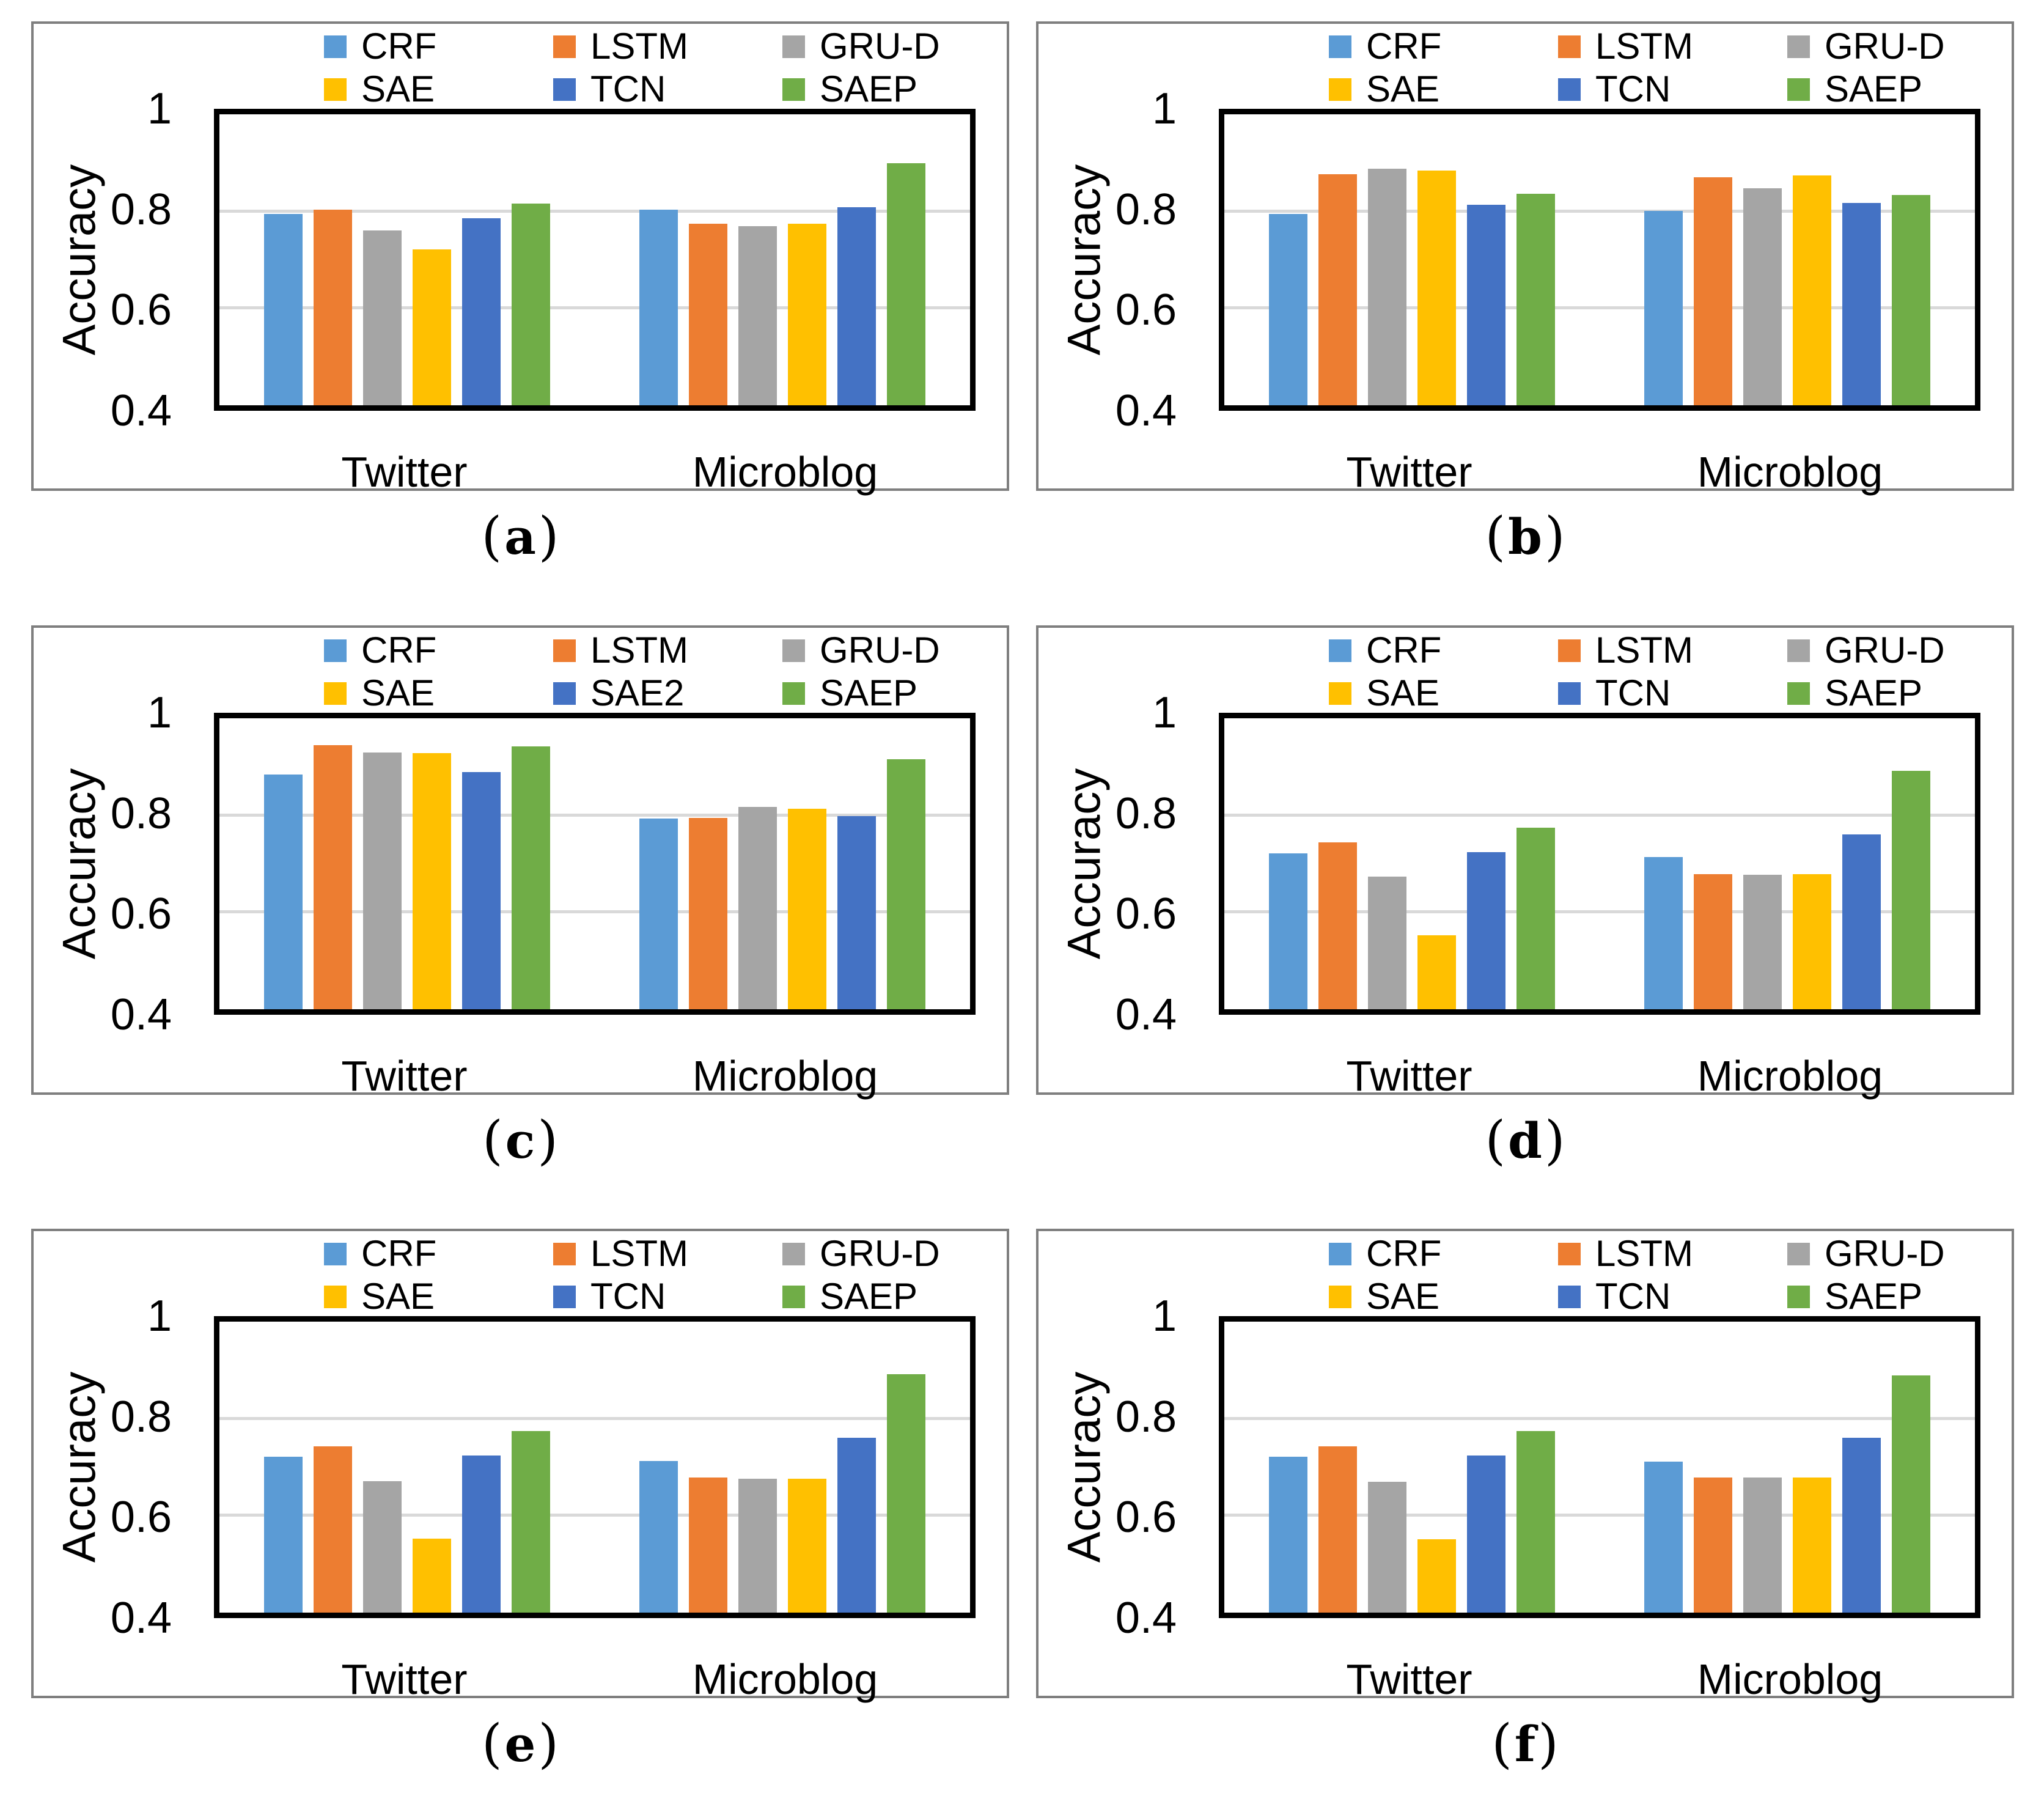  I want to click on legend-item: SAE2, so click(667, 693).